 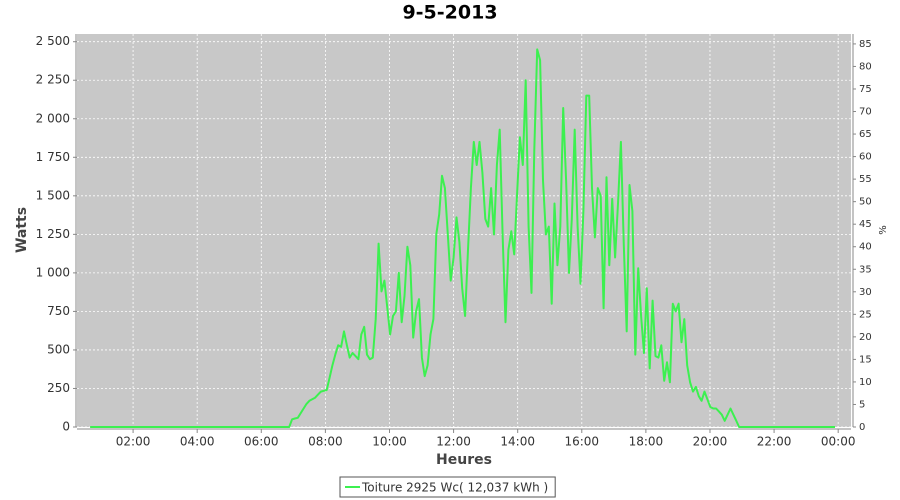 What do you see at coordinates (261, 442) in the screenshot?
I see `x-tick-label: 06:00` at bounding box center [261, 442].